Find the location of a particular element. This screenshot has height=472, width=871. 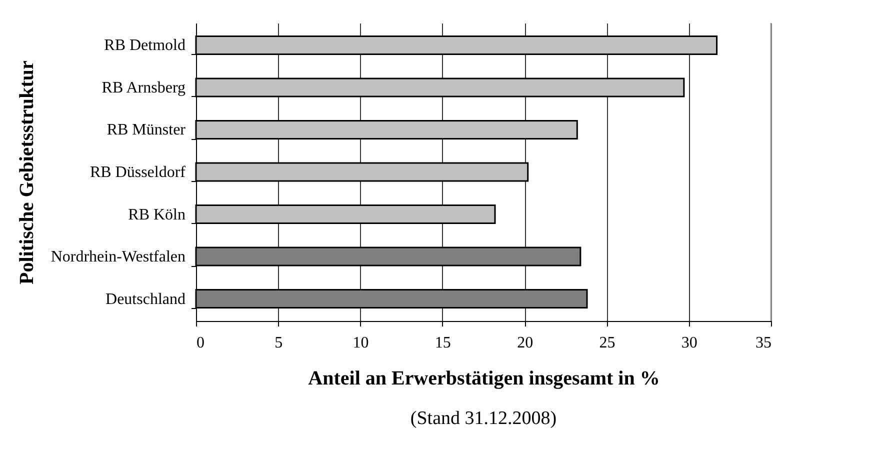

x-tick-label: 15 is located at coordinates (442, 343).